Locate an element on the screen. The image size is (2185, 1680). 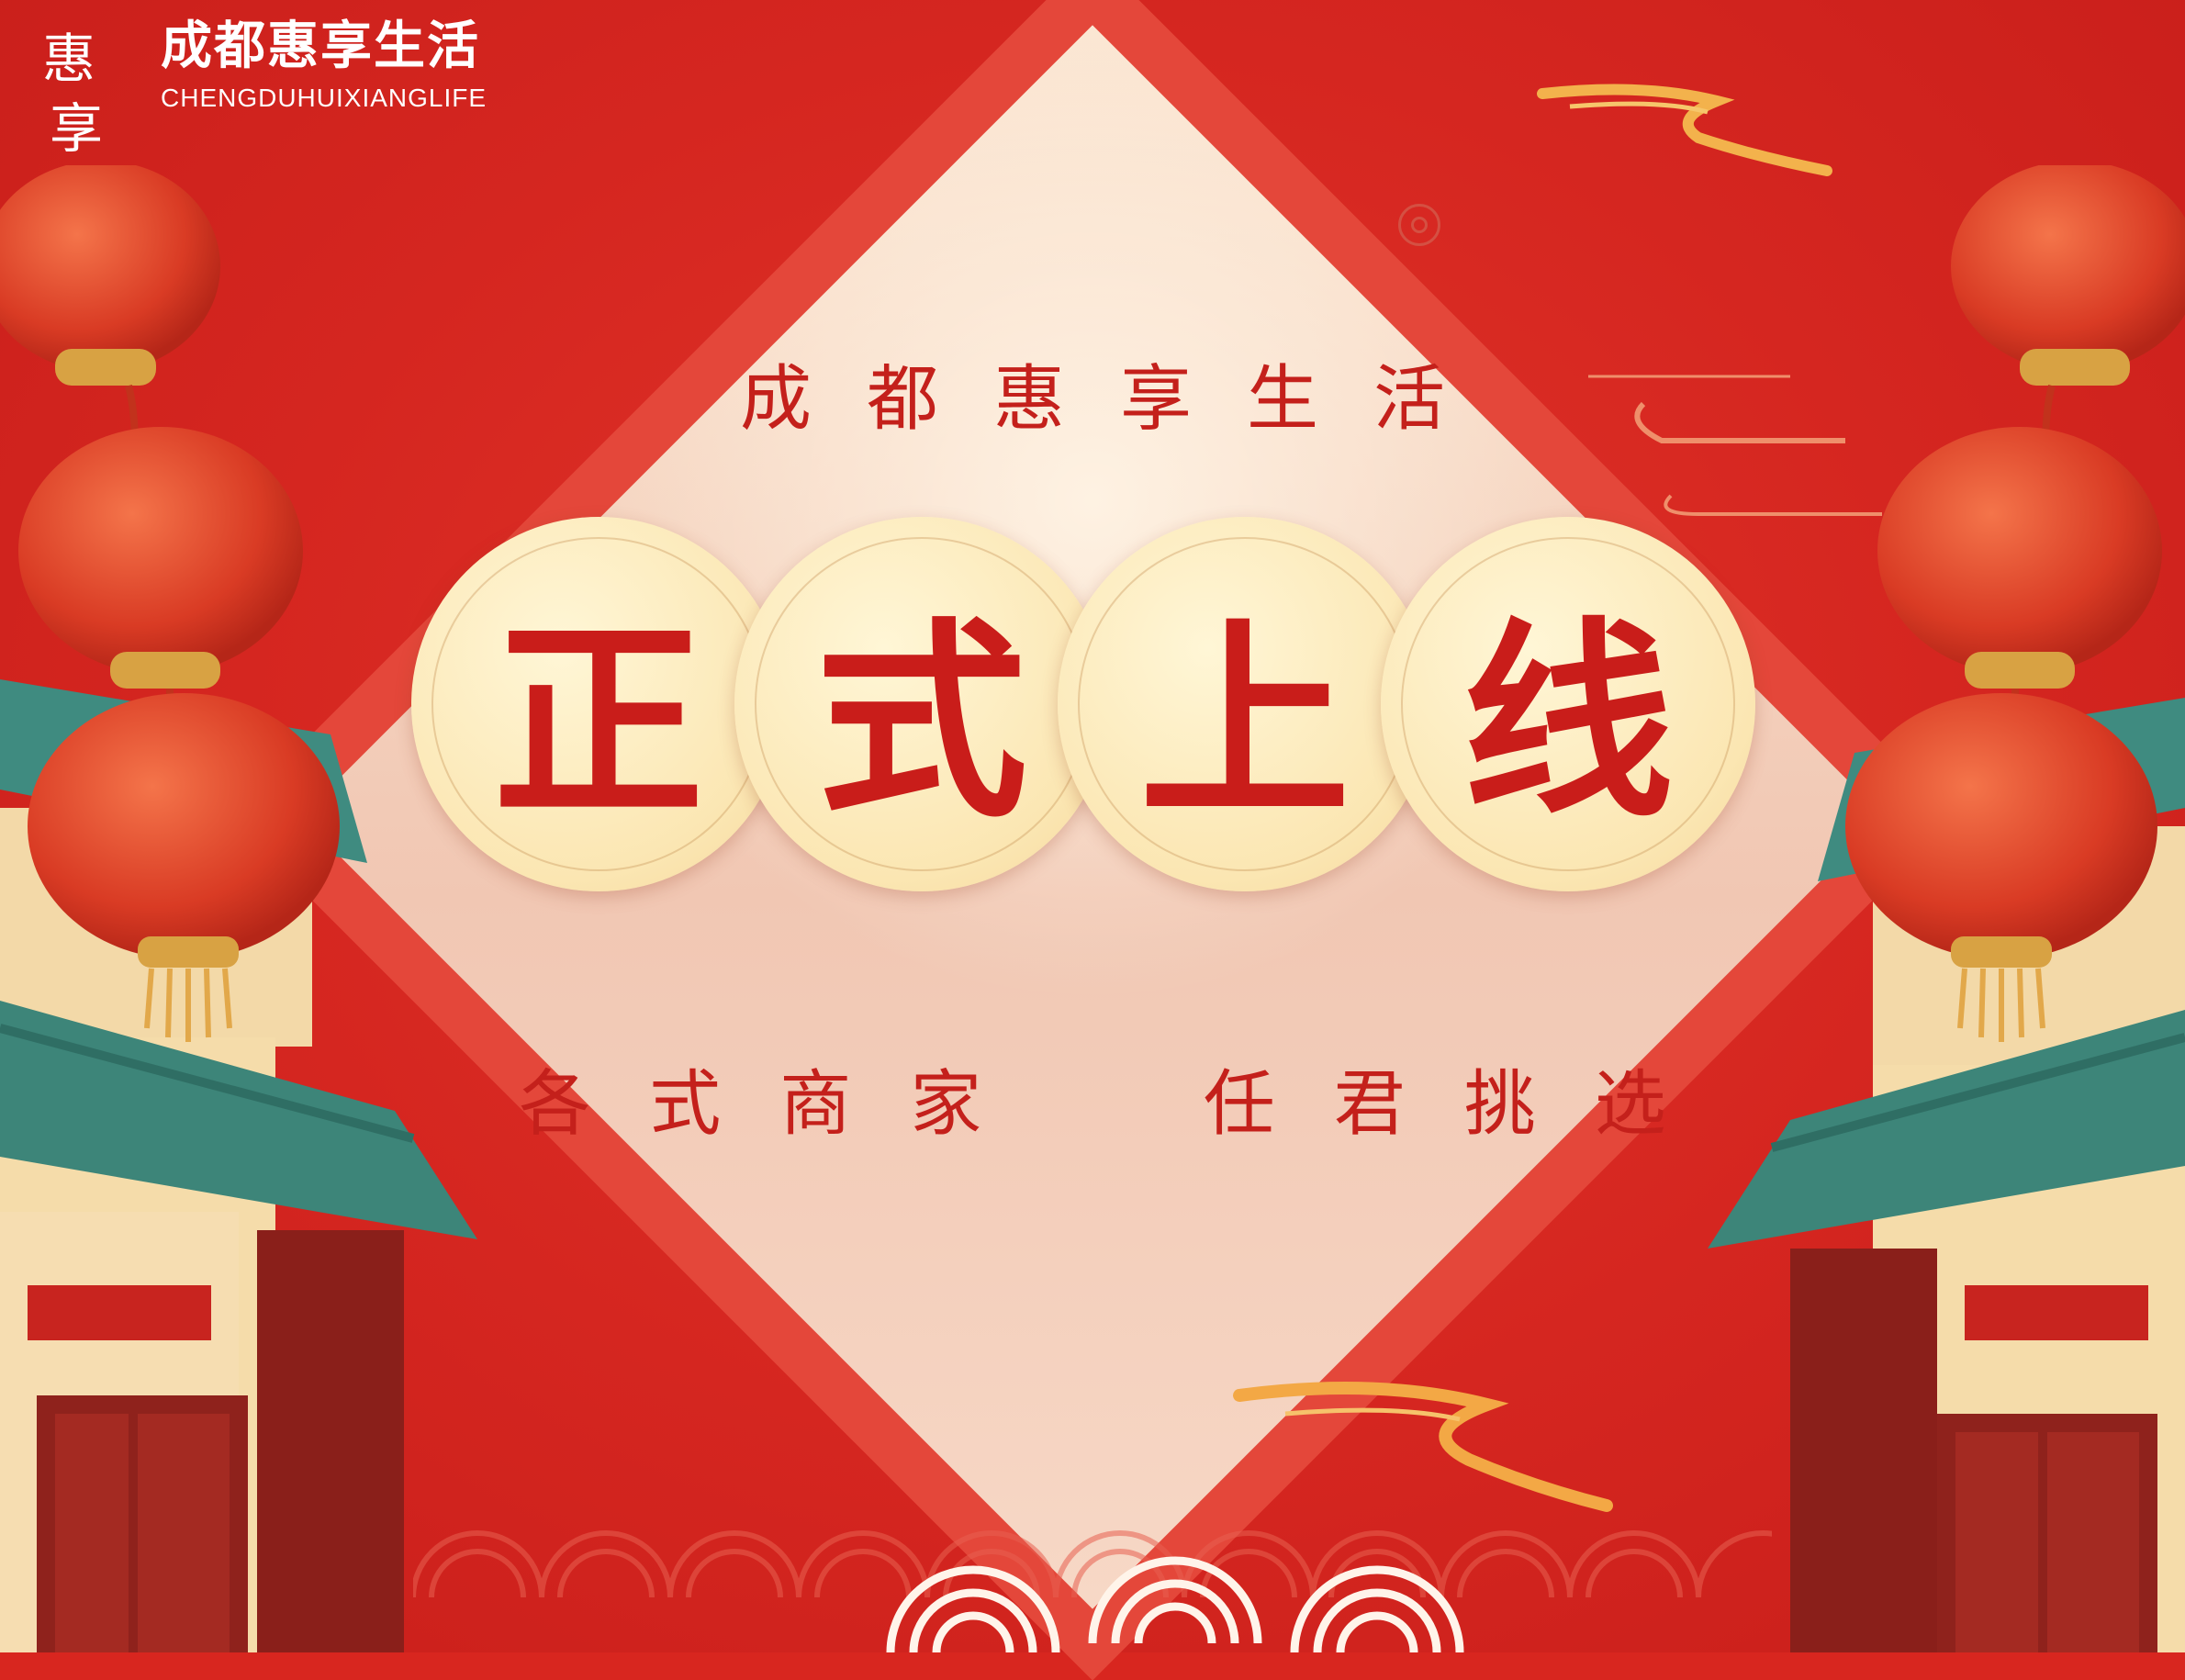
coin-char: 上 is located at coordinates (1244, 722).